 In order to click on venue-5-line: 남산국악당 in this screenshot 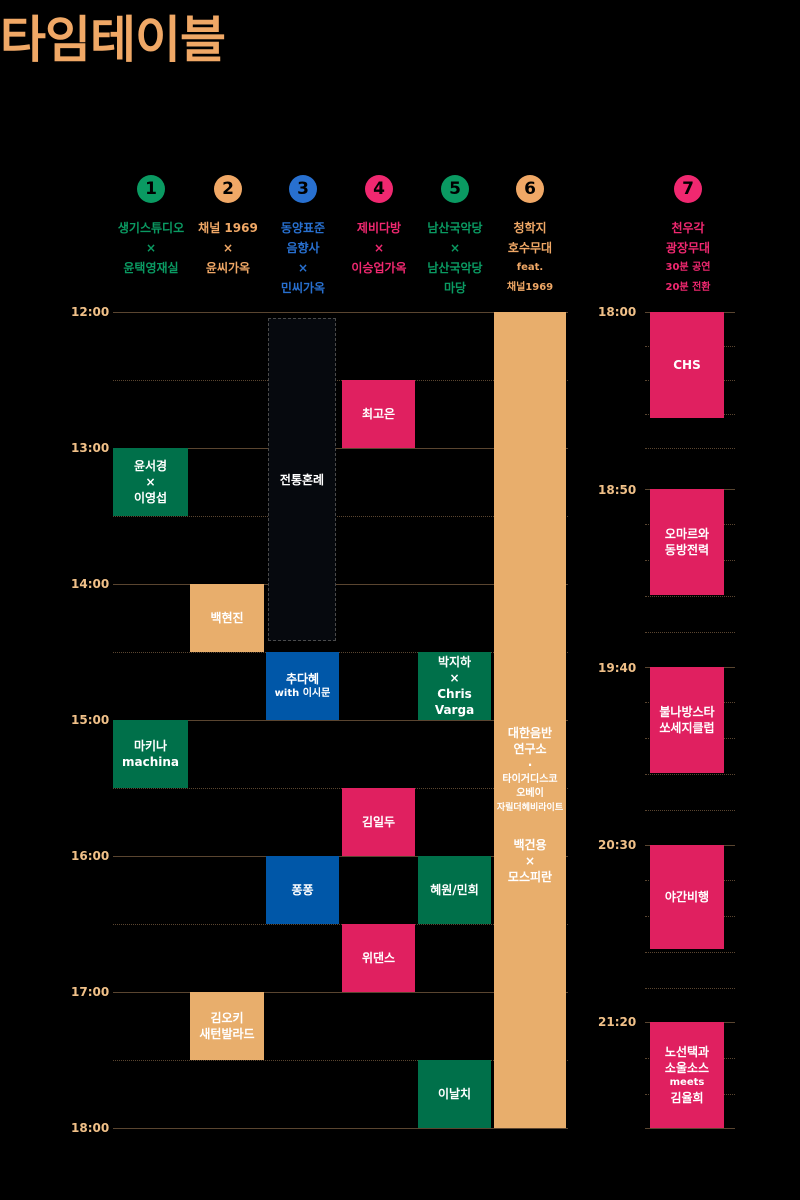, I will do `click(455, 268)`.